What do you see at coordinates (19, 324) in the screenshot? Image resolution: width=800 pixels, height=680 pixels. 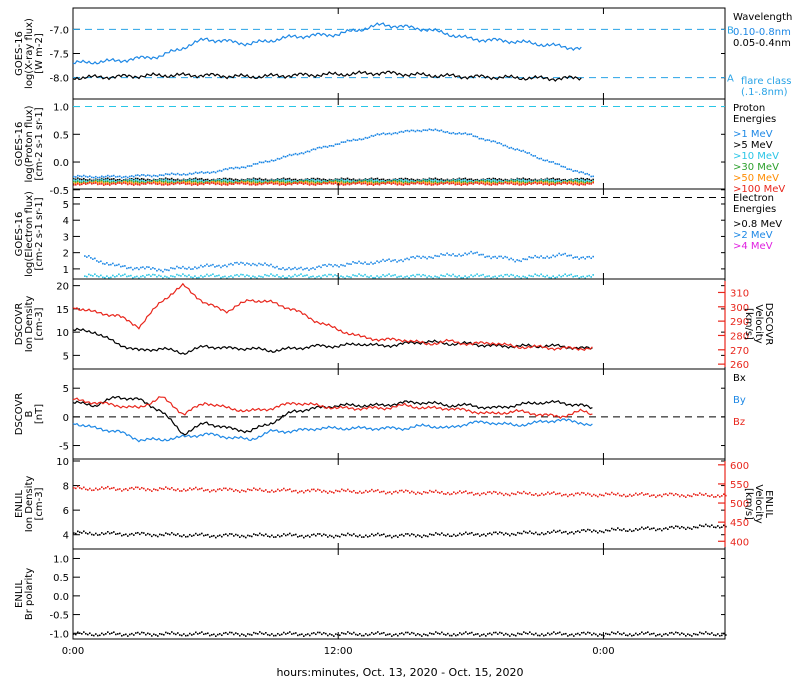 I see `y-axis-label-line: DSCOVR` at bounding box center [19, 324].